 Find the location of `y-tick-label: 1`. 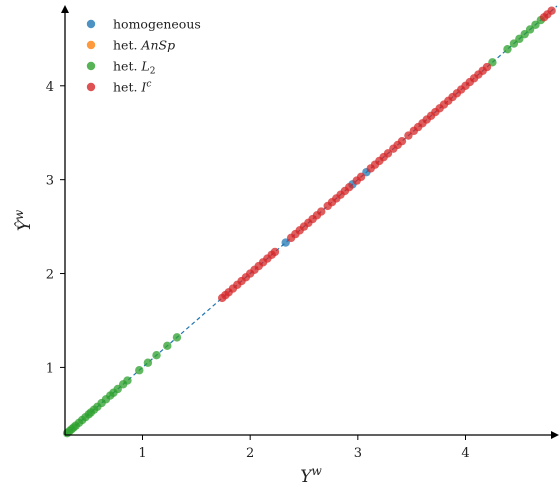

y-tick-label: 1 is located at coordinates (50, 368).